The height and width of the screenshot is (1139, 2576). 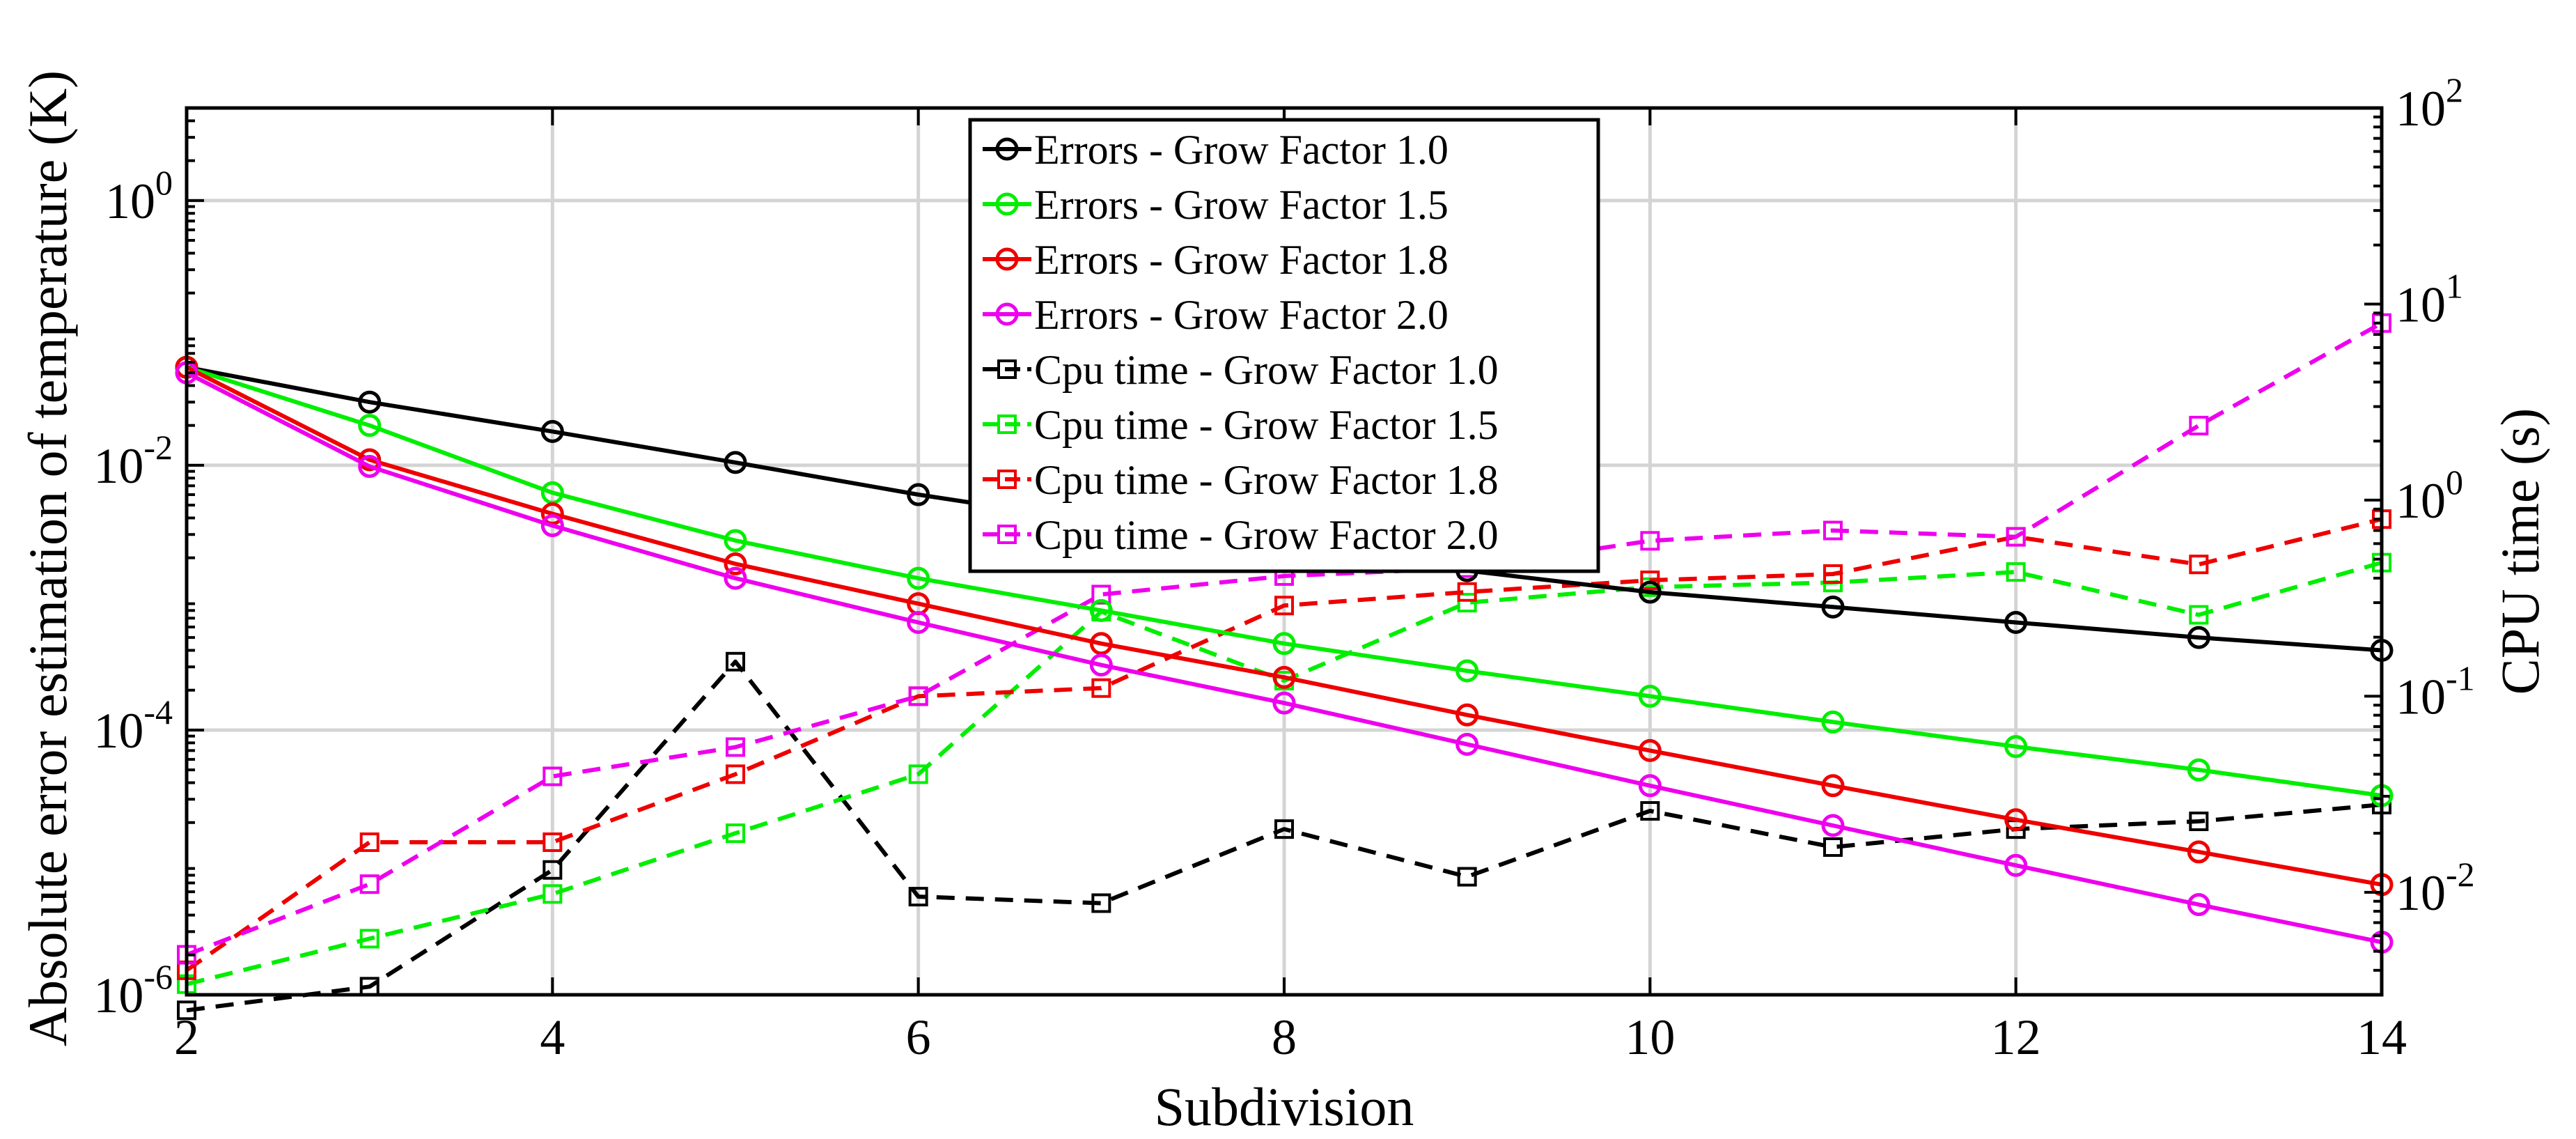 I want to click on legend-entry: Errors - Grow Factor 1.8, so click(x=1216, y=260).